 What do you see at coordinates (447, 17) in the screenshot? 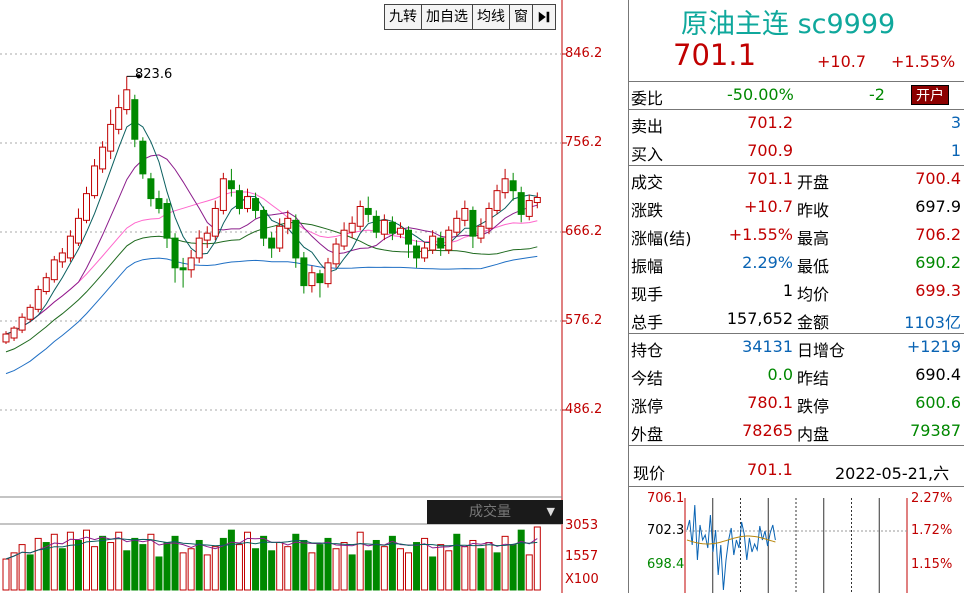
I see `add-watchlist-button: 加自选` at bounding box center [447, 17].